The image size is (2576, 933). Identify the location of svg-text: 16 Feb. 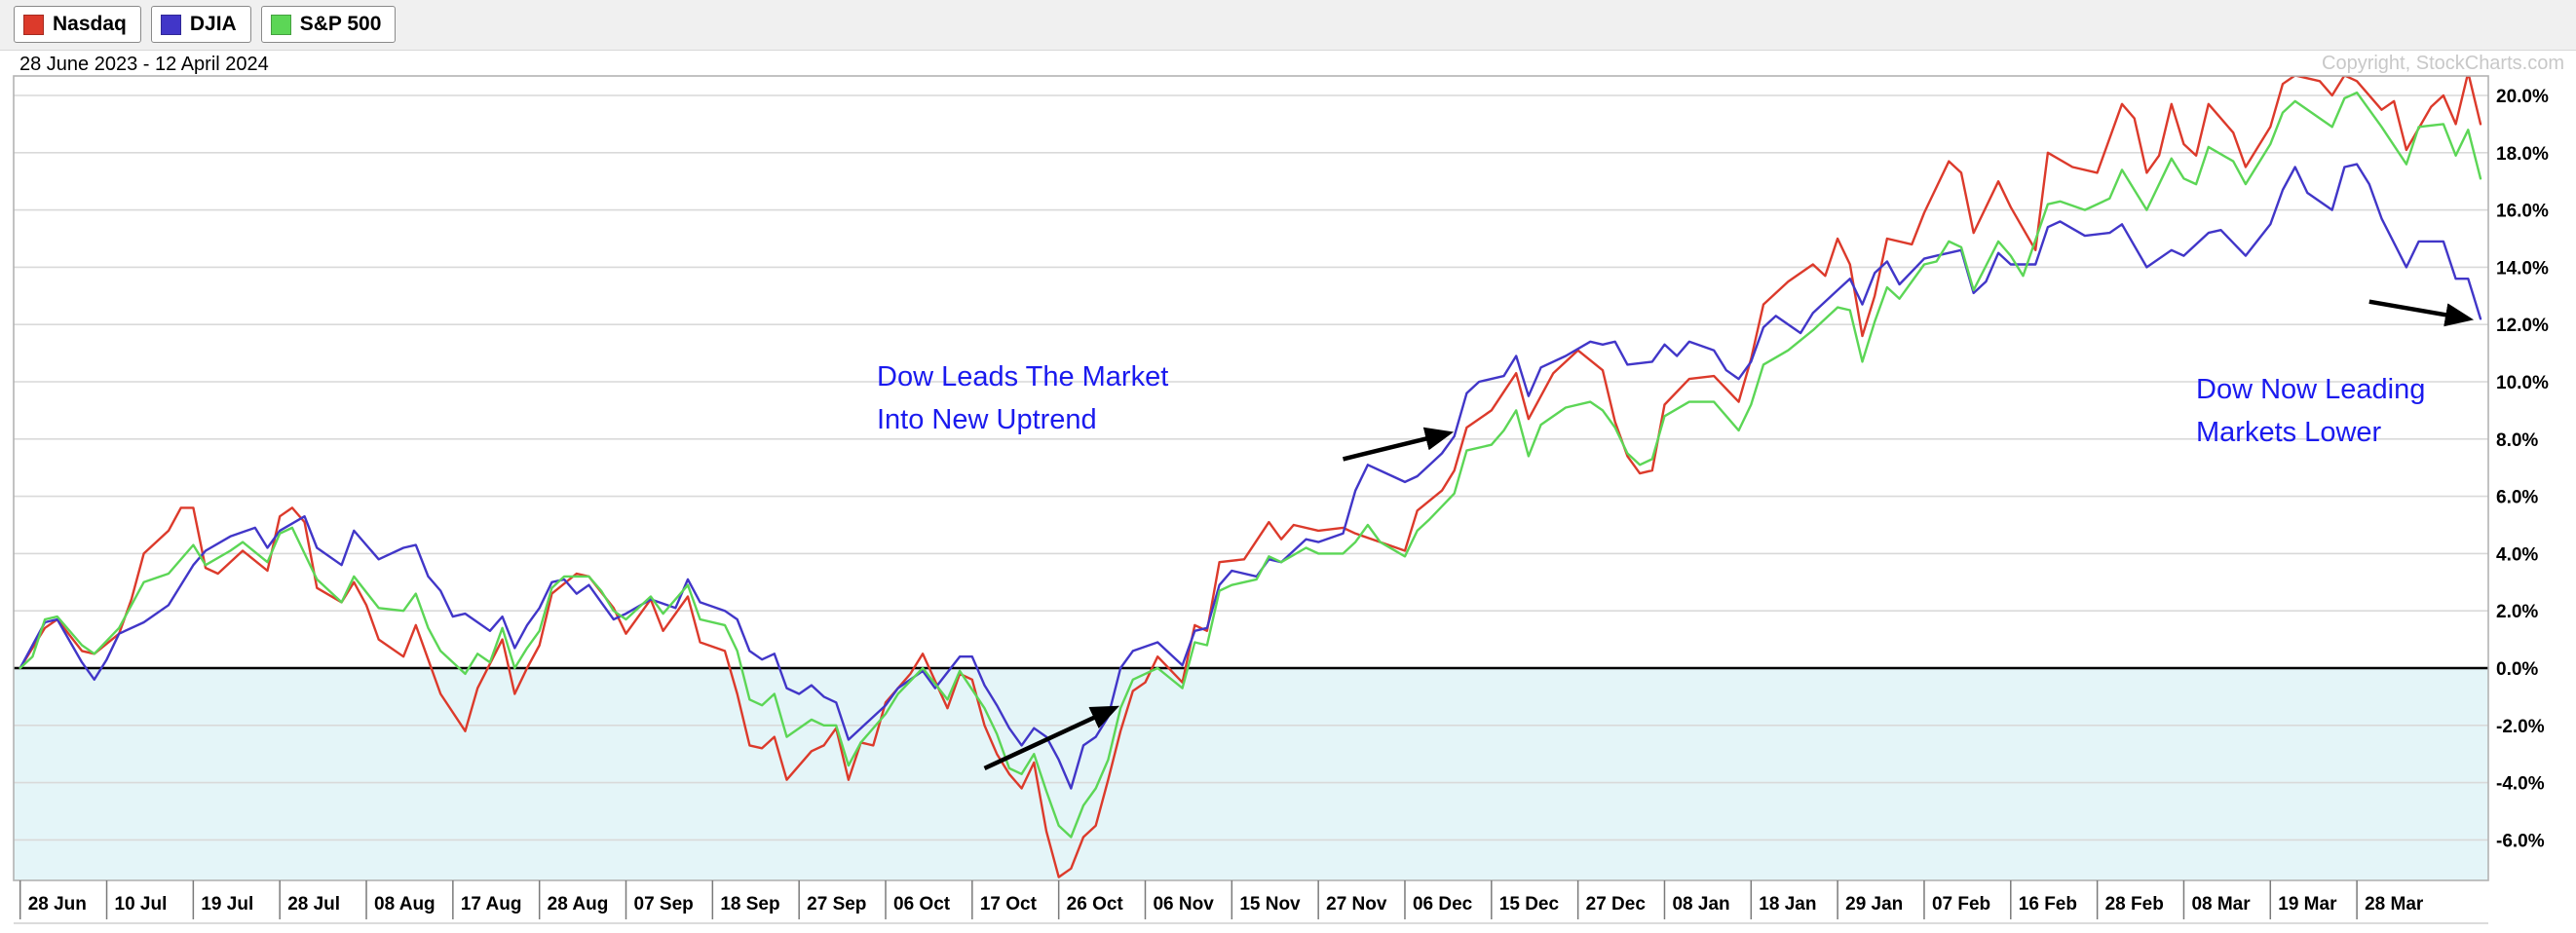
(2048, 904).